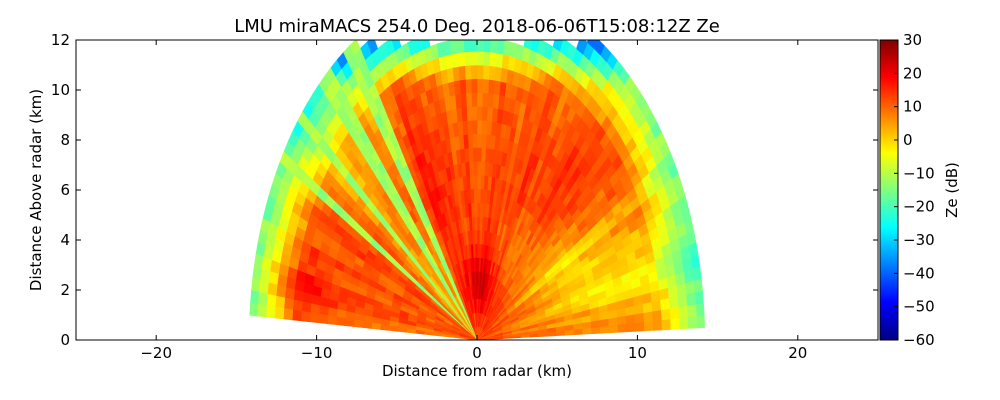  Describe the element at coordinates (919, 207) in the screenshot. I see `colorbar-tick-label: −20` at that location.